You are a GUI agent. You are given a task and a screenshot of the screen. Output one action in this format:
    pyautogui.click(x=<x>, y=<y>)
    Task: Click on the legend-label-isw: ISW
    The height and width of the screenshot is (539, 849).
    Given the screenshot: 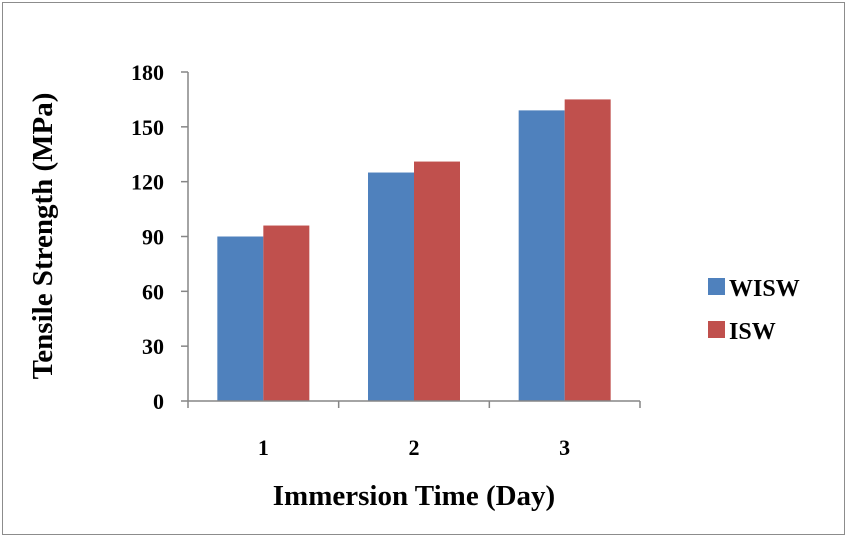 What is the action you would take?
    pyautogui.click(x=752, y=332)
    